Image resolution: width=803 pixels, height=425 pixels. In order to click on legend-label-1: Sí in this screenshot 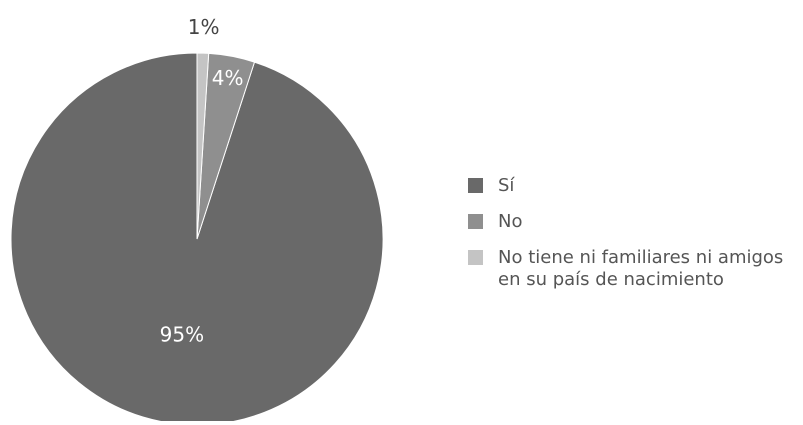, I will do `click(506, 185)`.